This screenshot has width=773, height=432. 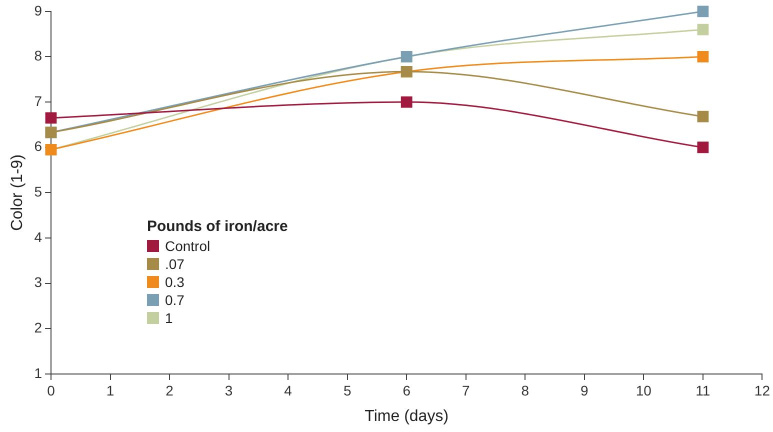 I want to click on y-tick-label: 1, so click(x=38, y=372).